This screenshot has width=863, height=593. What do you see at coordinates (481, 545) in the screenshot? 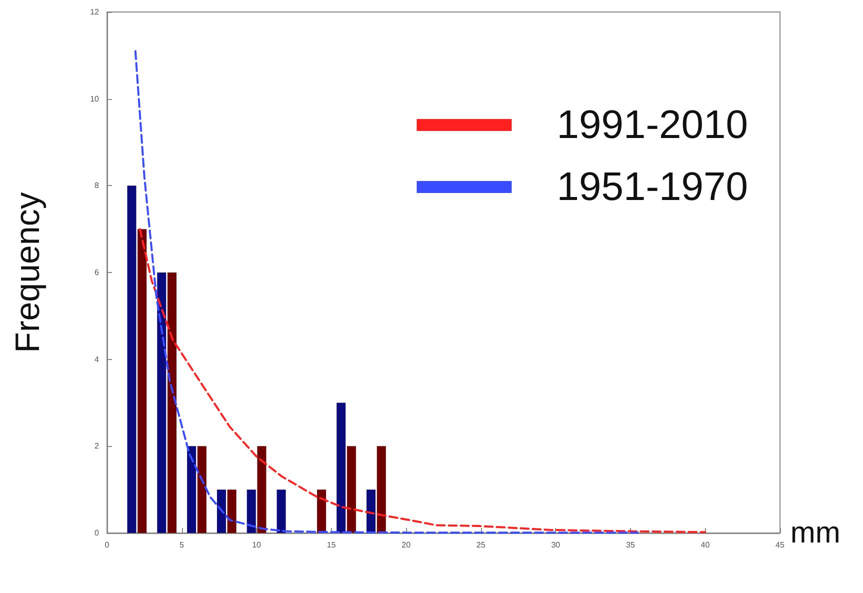
I see `x-tick-label: 25` at bounding box center [481, 545].